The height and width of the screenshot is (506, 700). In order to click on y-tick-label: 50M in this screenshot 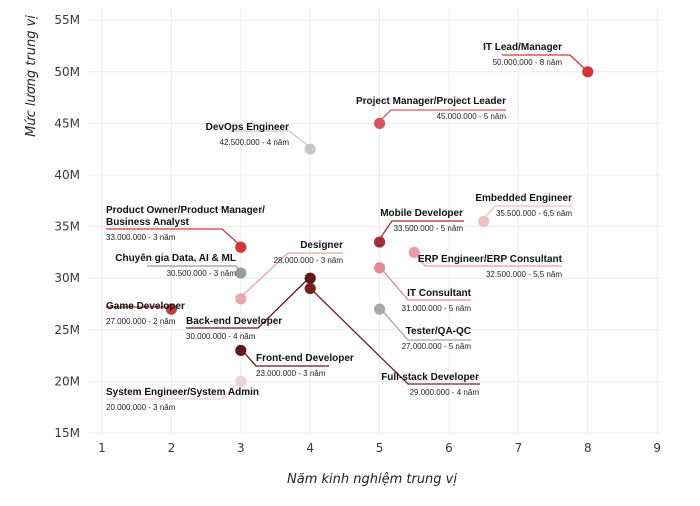, I will do `click(67, 72)`.